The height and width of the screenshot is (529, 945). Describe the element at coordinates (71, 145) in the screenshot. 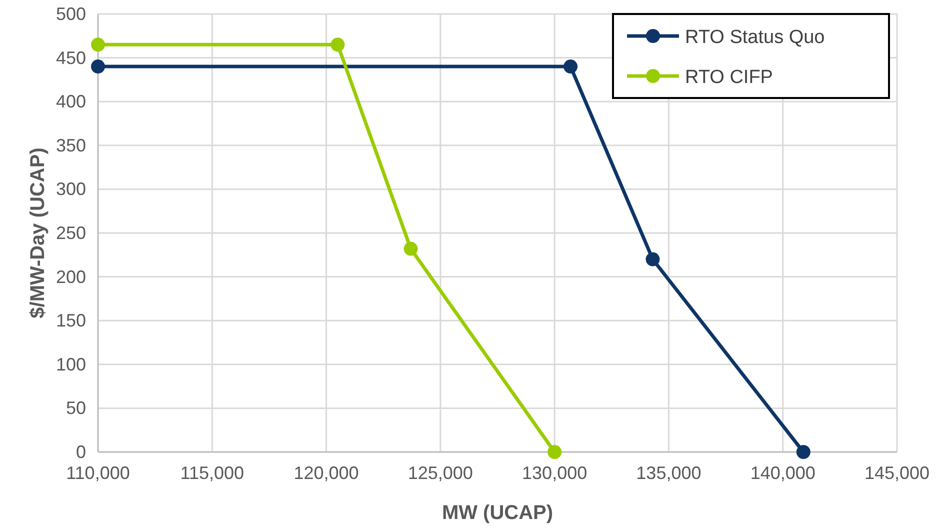

I see `y-tick-label: 350` at that location.